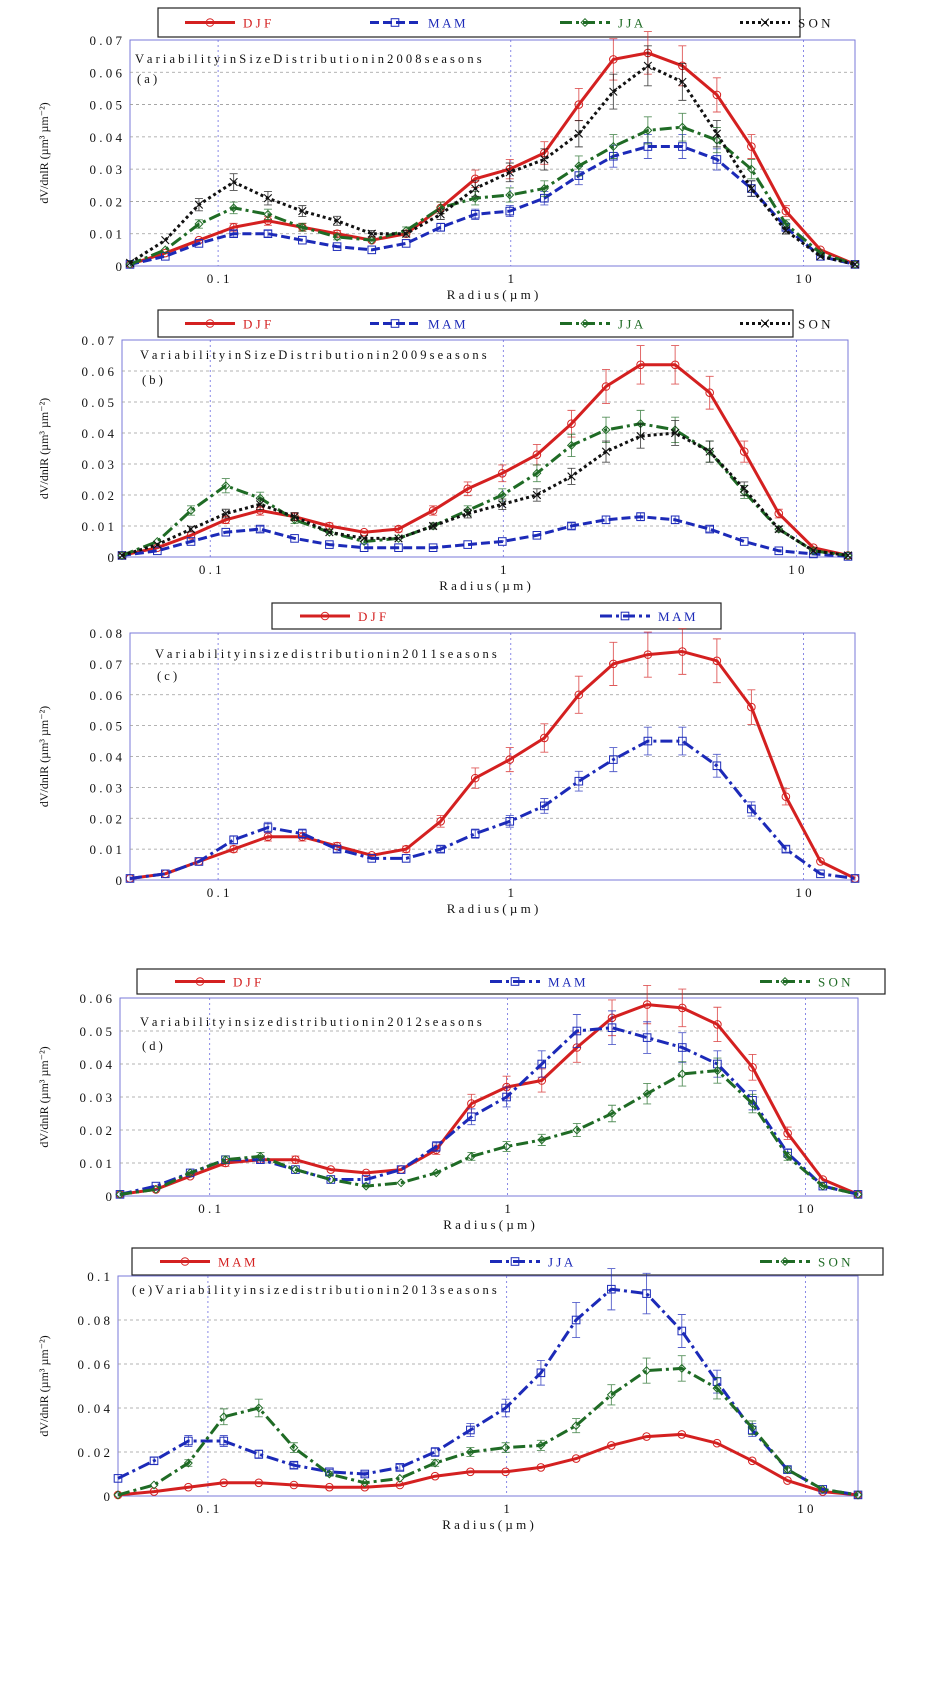 Image resolution: width=941 pixels, height=1692 pixels. Describe the element at coordinates (372, 616) in the screenshot. I see `legend-label: D J F` at that location.